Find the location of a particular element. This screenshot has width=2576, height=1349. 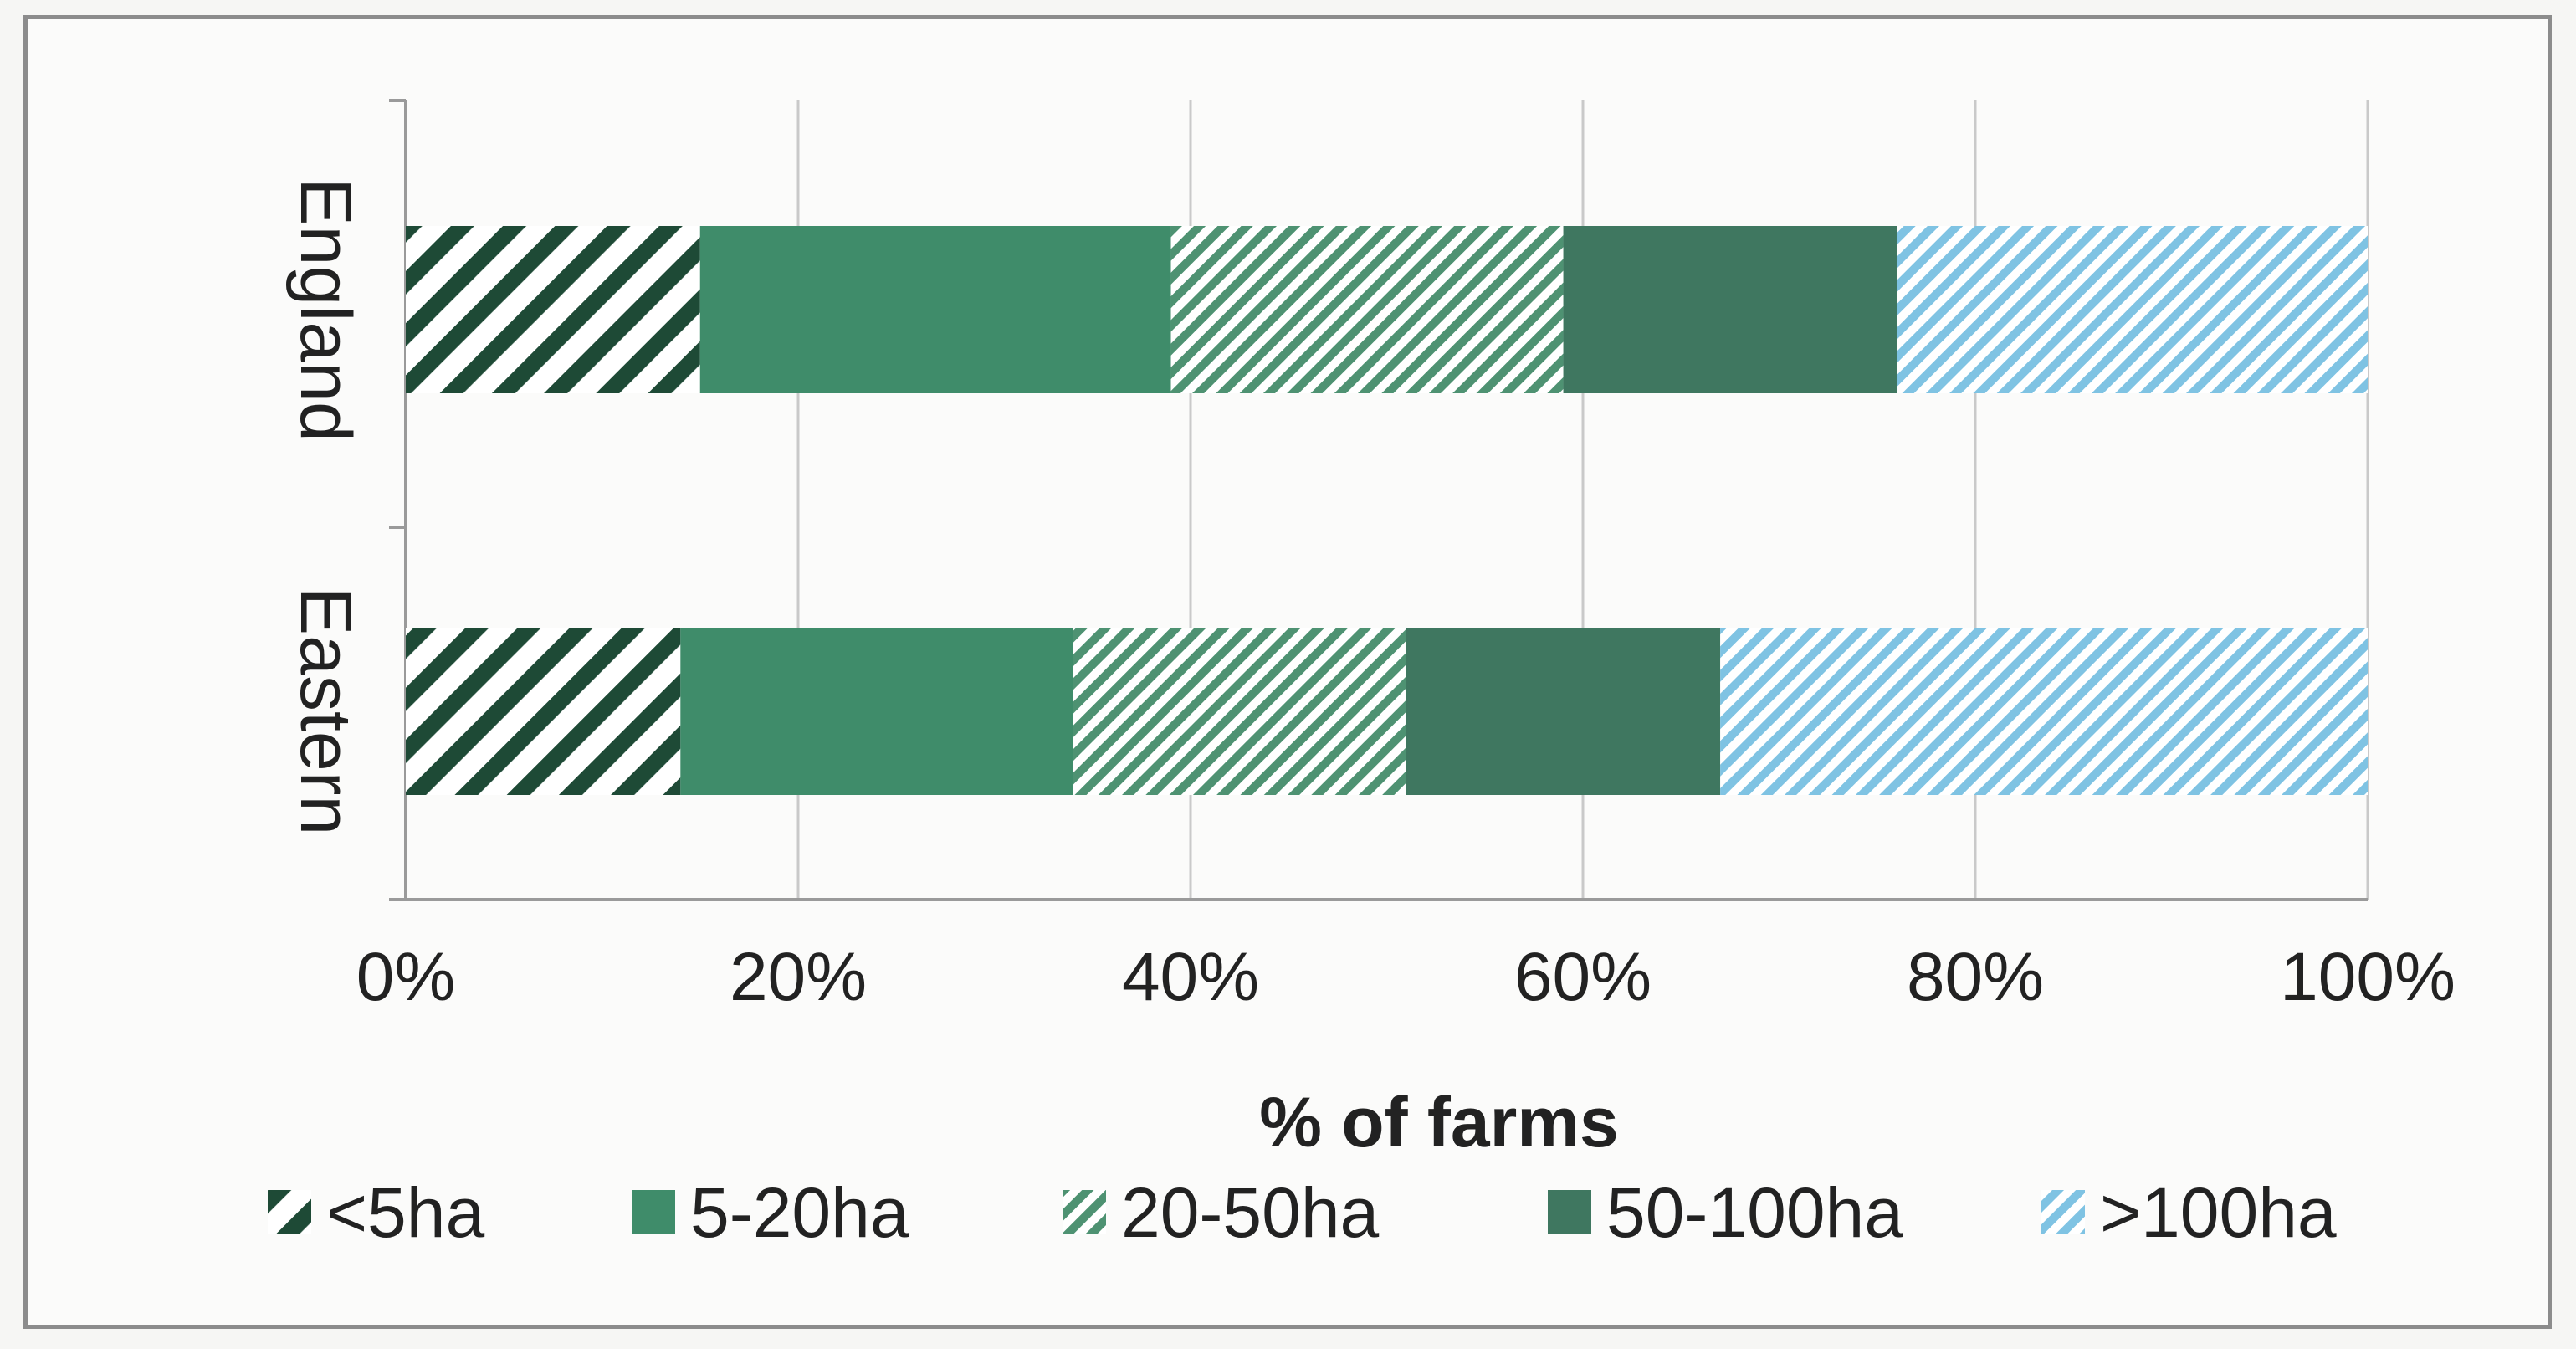

legend-label-50-100ha: 50-100ha is located at coordinates (1755, 1213).